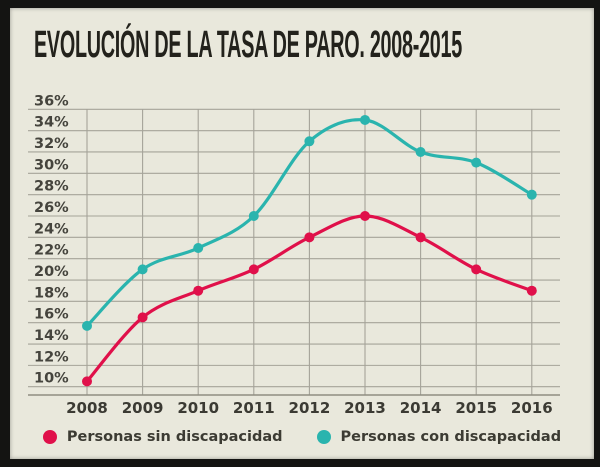 The image size is (600, 467). I want to click on x-tick-label: 2011, so click(254, 408).